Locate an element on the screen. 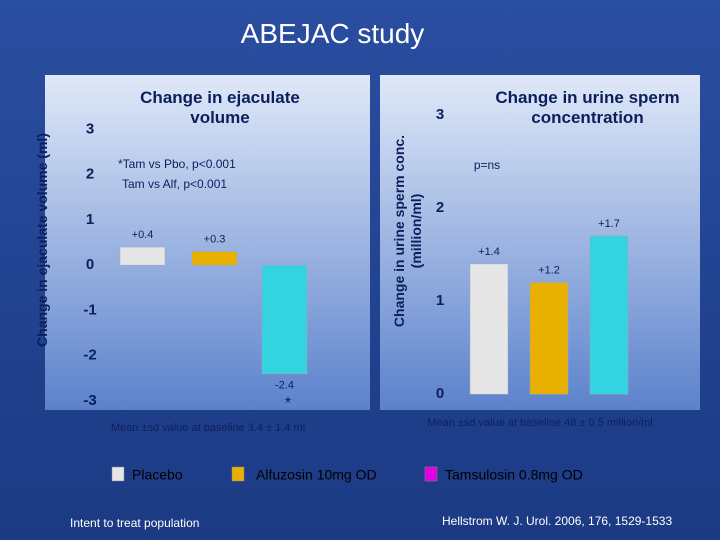 This screenshot has height=540, width=720. legend-label: Alfuzosin 10mg OD is located at coordinates (316, 475).